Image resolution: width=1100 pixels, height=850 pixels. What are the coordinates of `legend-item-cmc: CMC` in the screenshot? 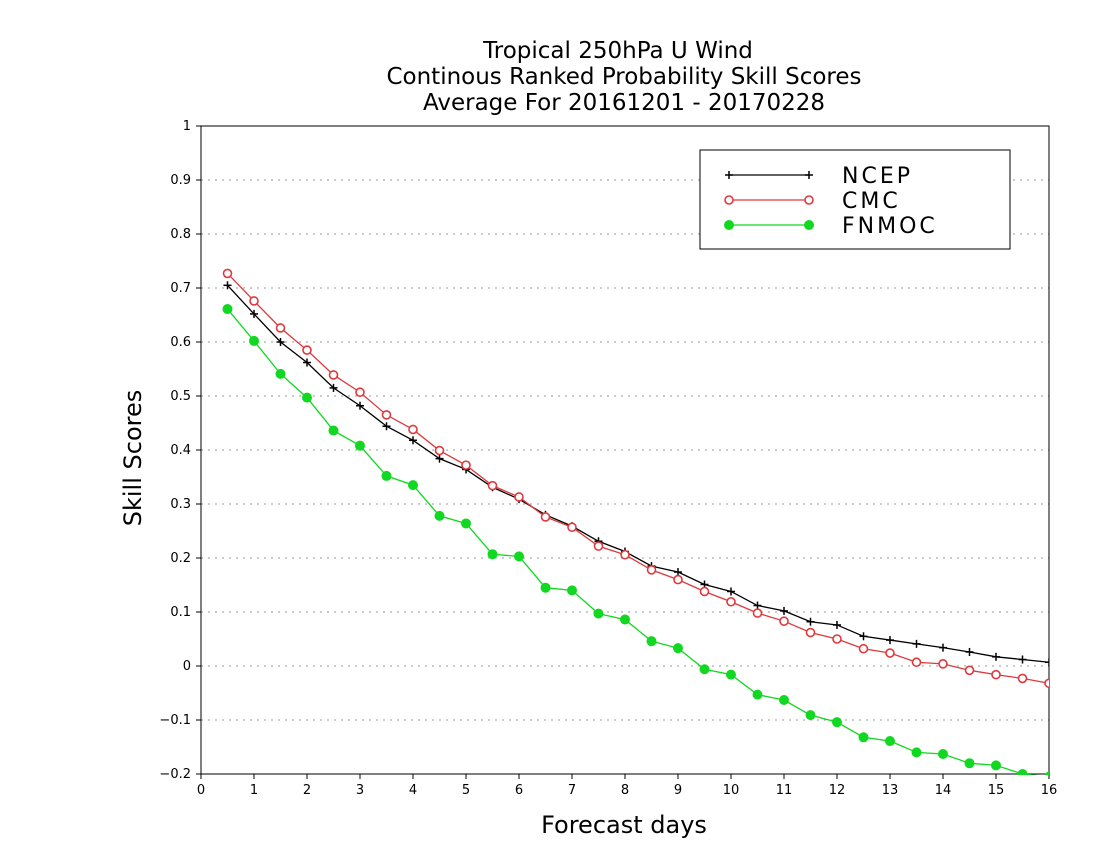 It's located at (812, 201).